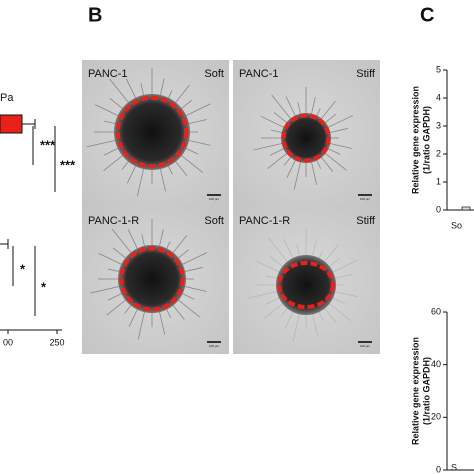 Image resolution: width=474 pixels, height=474 pixels. What do you see at coordinates (438, 153) in the screenshot?
I see `y-tick-label: 2` at bounding box center [438, 153].